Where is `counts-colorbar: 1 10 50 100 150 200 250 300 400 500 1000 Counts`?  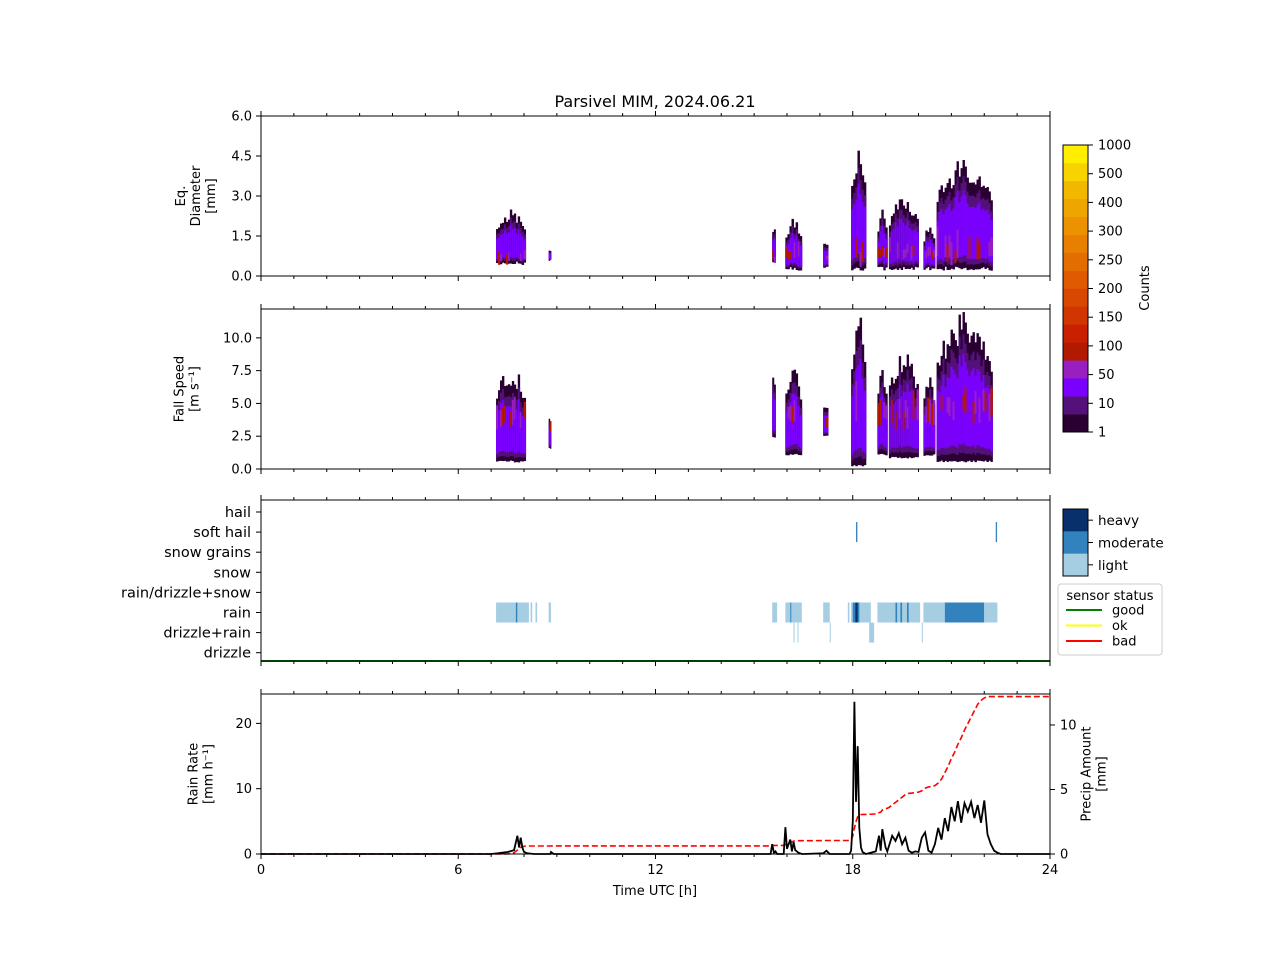
counts-colorbar: 1 10 50 100 150 200 250 300 400 500 1000 Counts is located at coordinates (1107, 290).